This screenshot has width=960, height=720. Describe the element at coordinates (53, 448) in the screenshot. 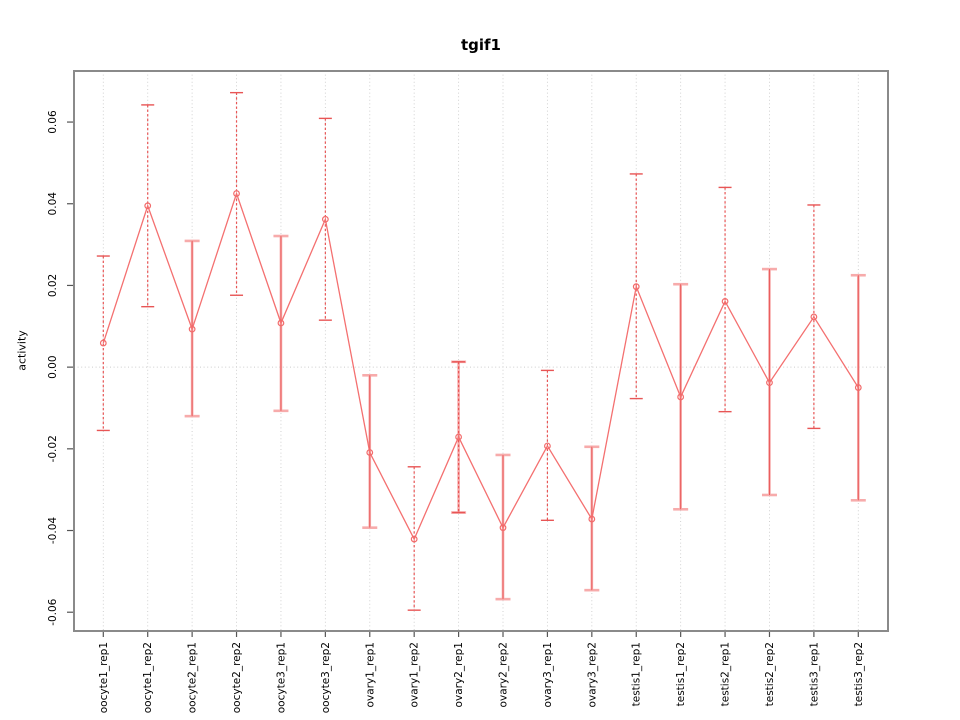

I see `y-tick-label: -0.02` at that location.